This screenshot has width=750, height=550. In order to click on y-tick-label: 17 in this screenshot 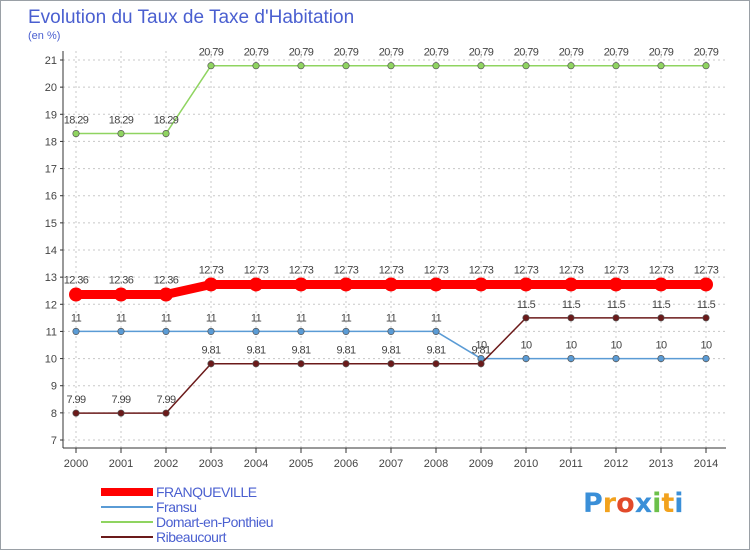, I will do `click(51, 170)`.